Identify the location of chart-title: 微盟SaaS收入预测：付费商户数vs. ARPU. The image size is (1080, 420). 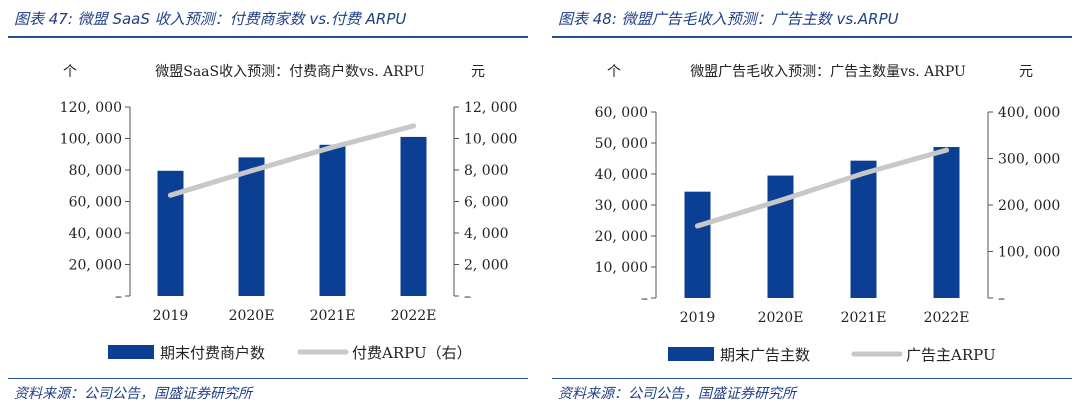
(290, 71).